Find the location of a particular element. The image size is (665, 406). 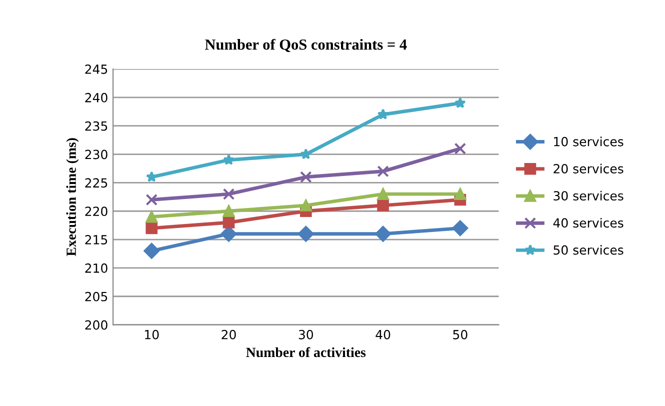

x-tick-label: 50 is located at coordinates (460, 335).